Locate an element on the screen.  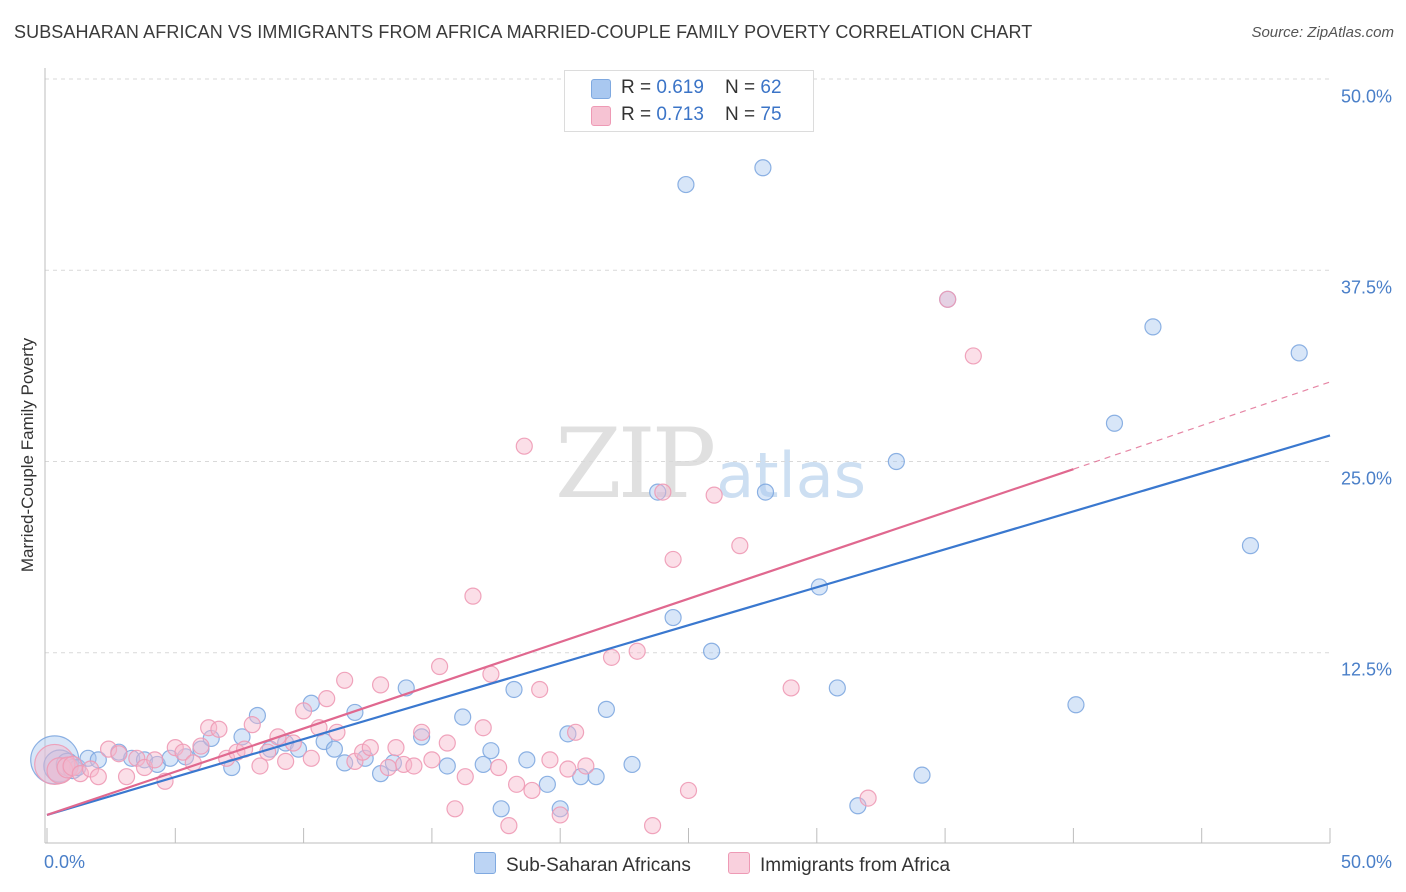
source-label: Source: ZipAtlas.com is located at coordinates (1322, 32).